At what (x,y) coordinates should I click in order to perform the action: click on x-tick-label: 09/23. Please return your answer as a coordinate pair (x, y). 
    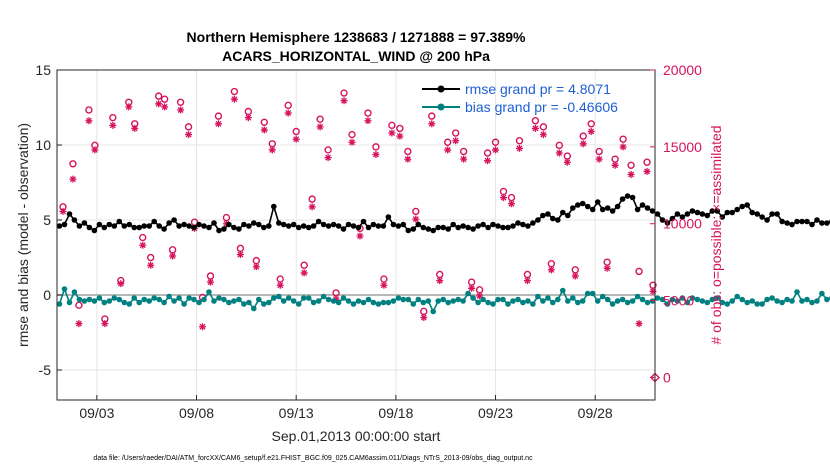
    Looking at the image, I should click on (495, 413).